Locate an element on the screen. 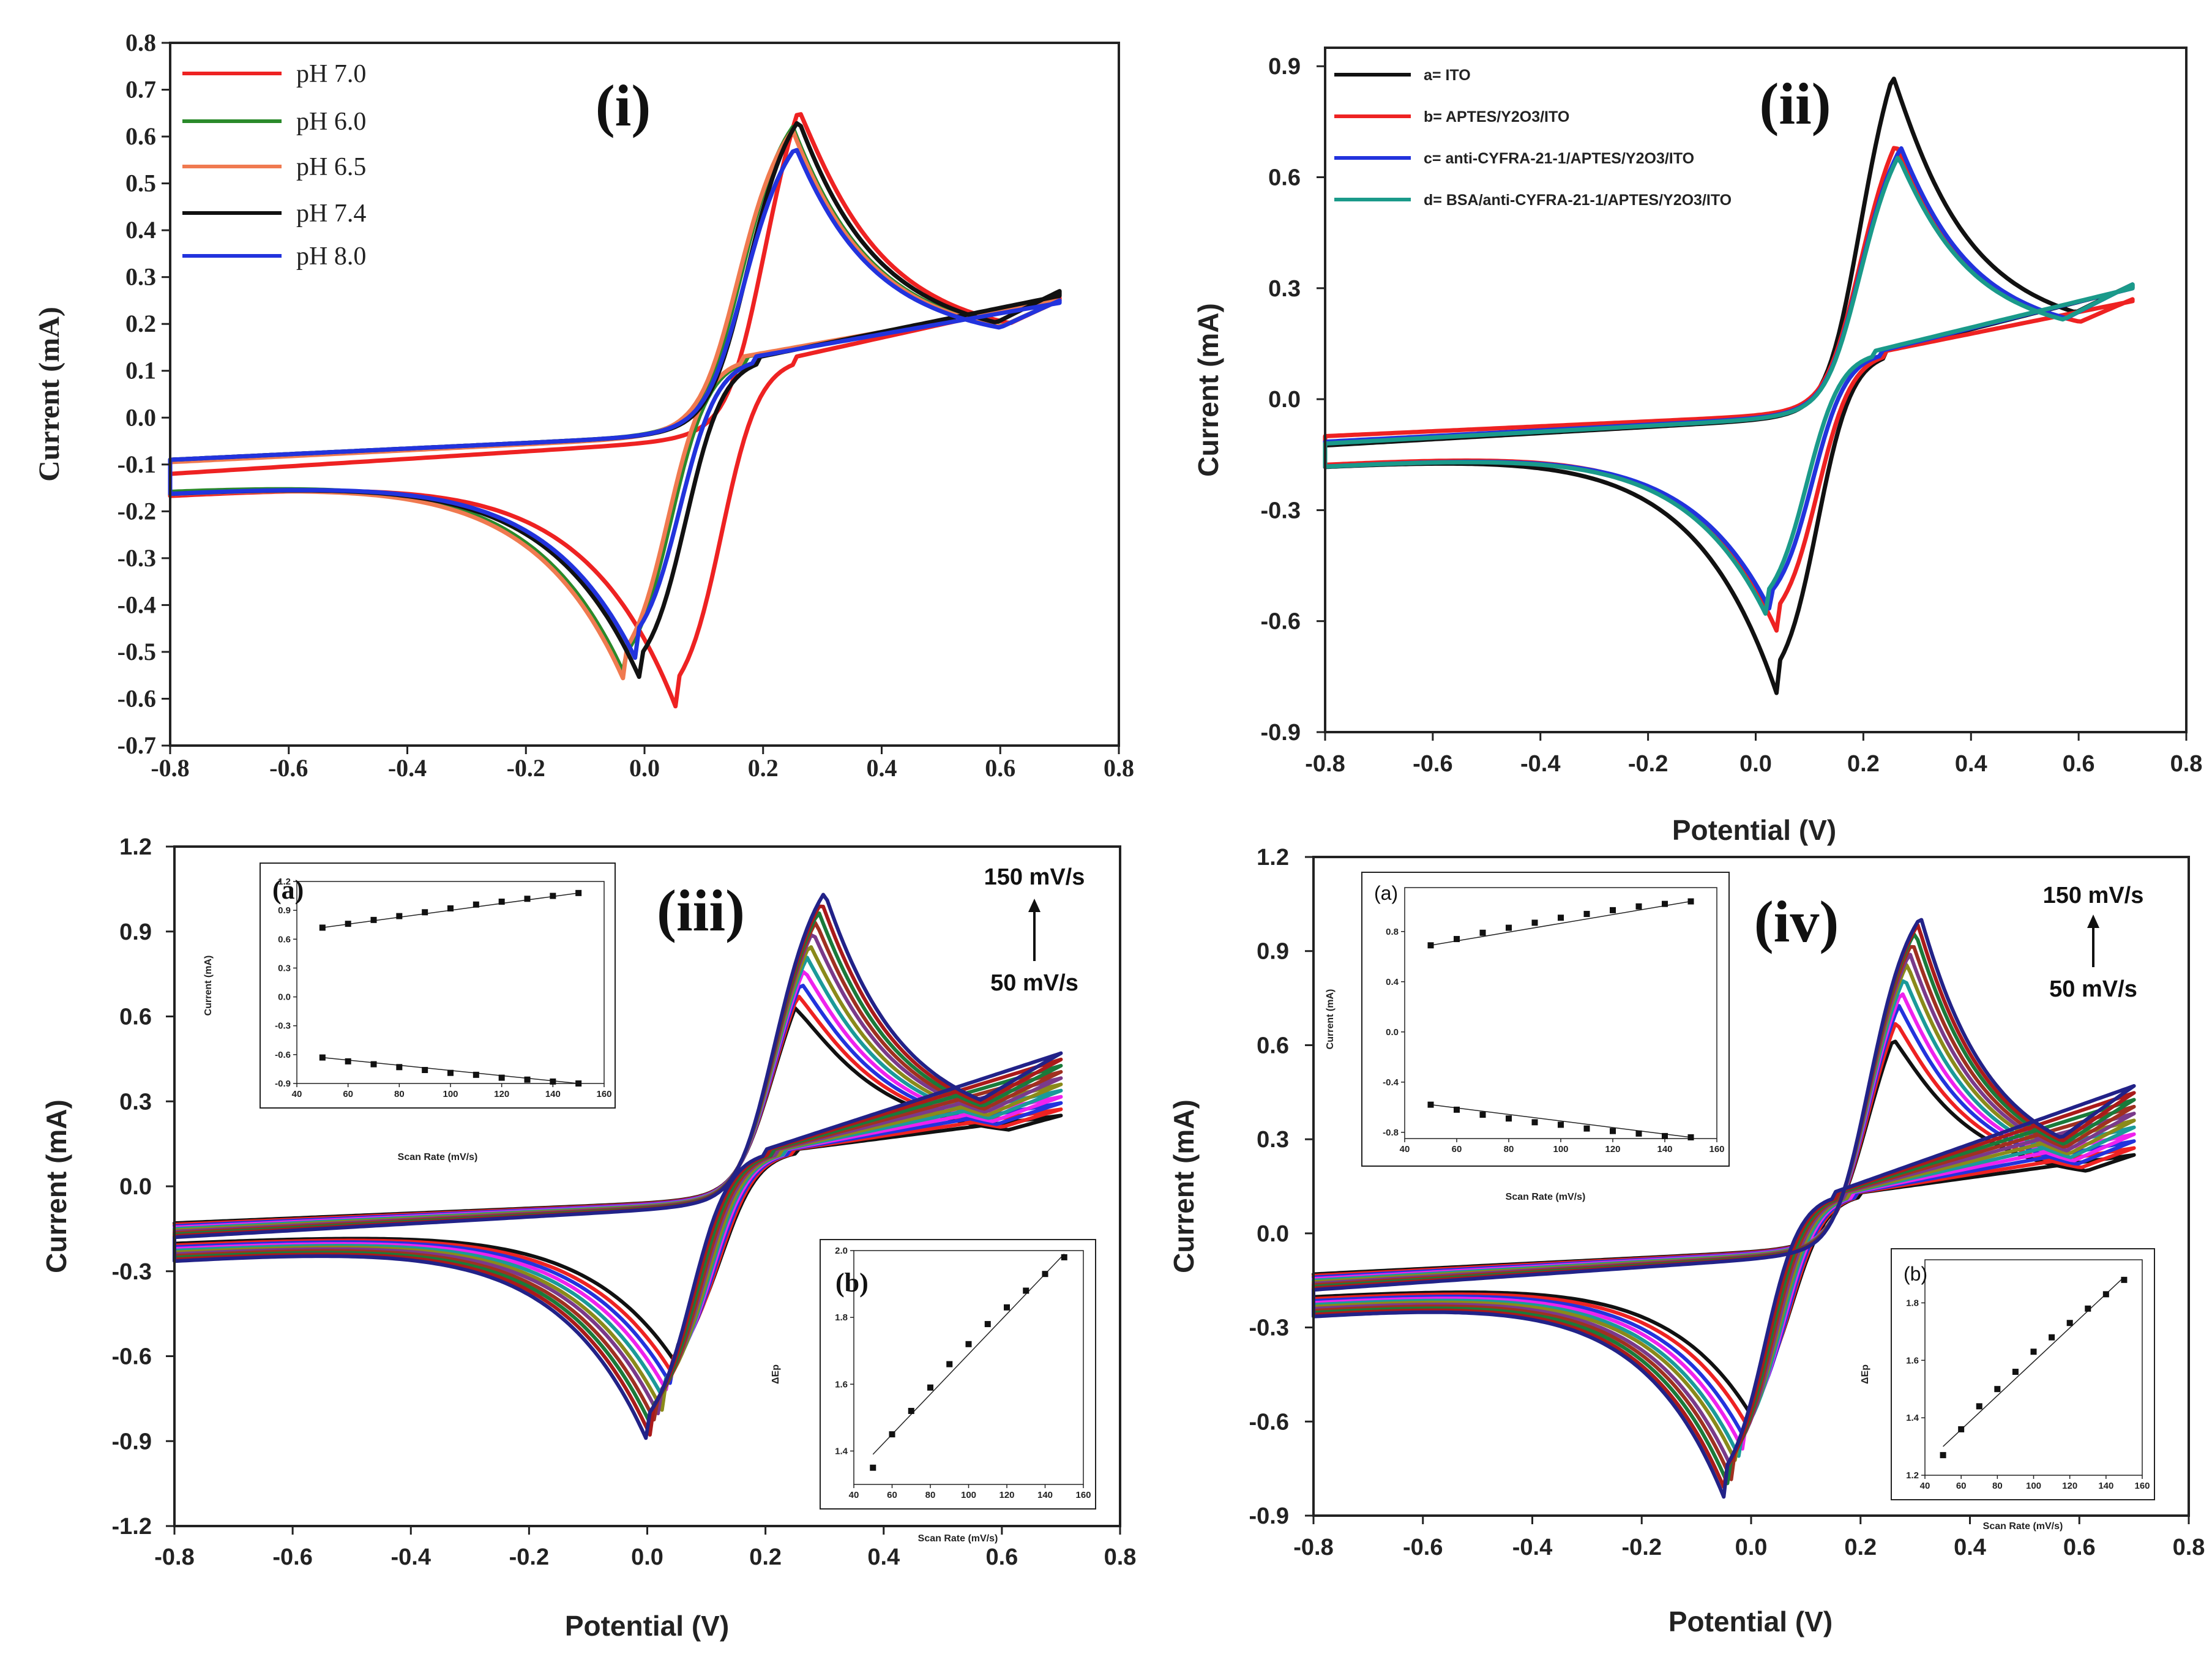 This screenshot has height=1665, width=2212. inset-y-tick-label: 0.3 is located at coordinates (284, 968).